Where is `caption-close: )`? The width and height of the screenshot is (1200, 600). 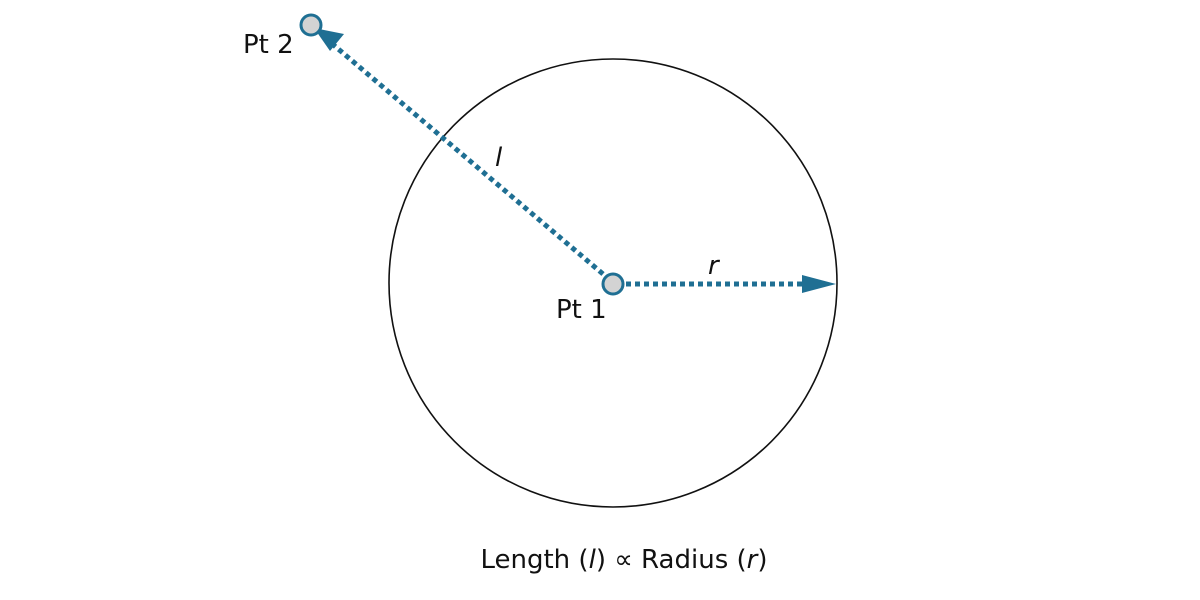 caption-close: ) is located at coordinates (762, 560).